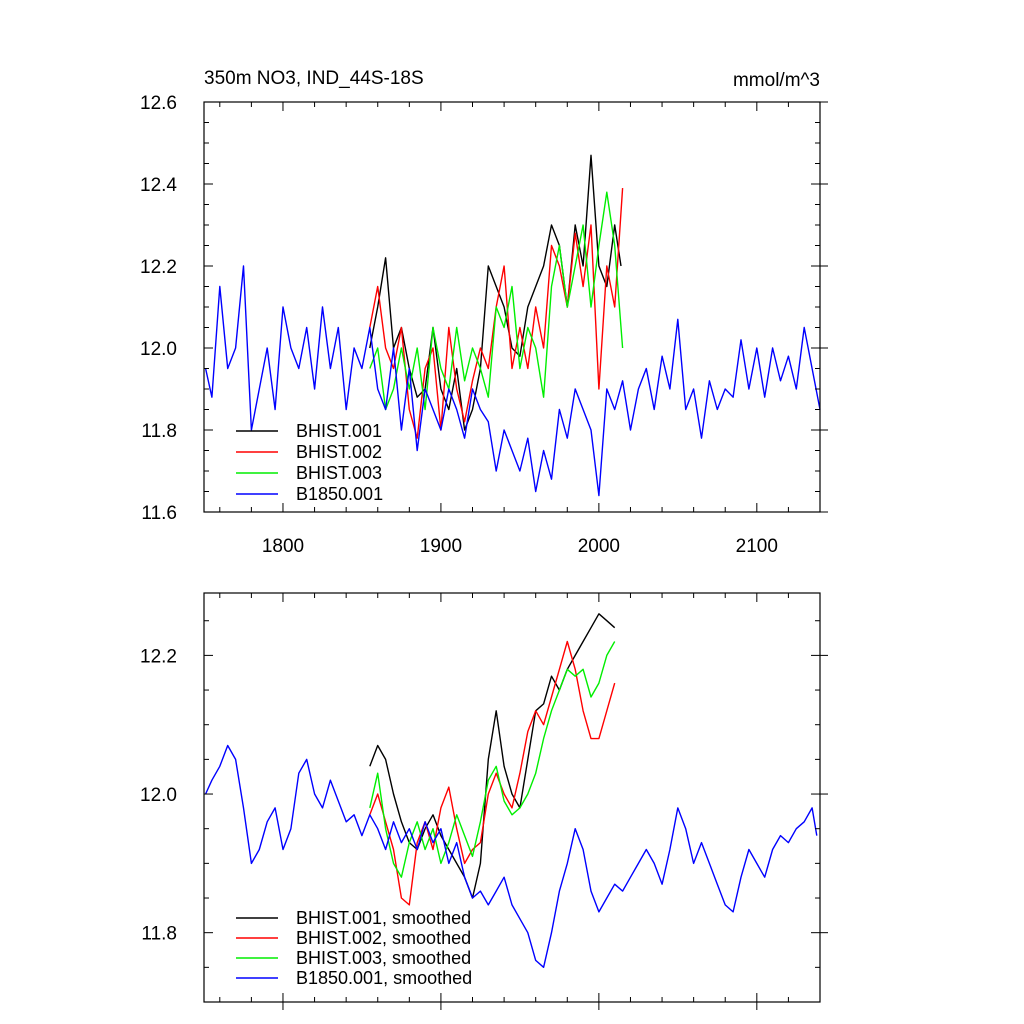  I want to click on y-tick-label: 11.6, so click(159, 513).